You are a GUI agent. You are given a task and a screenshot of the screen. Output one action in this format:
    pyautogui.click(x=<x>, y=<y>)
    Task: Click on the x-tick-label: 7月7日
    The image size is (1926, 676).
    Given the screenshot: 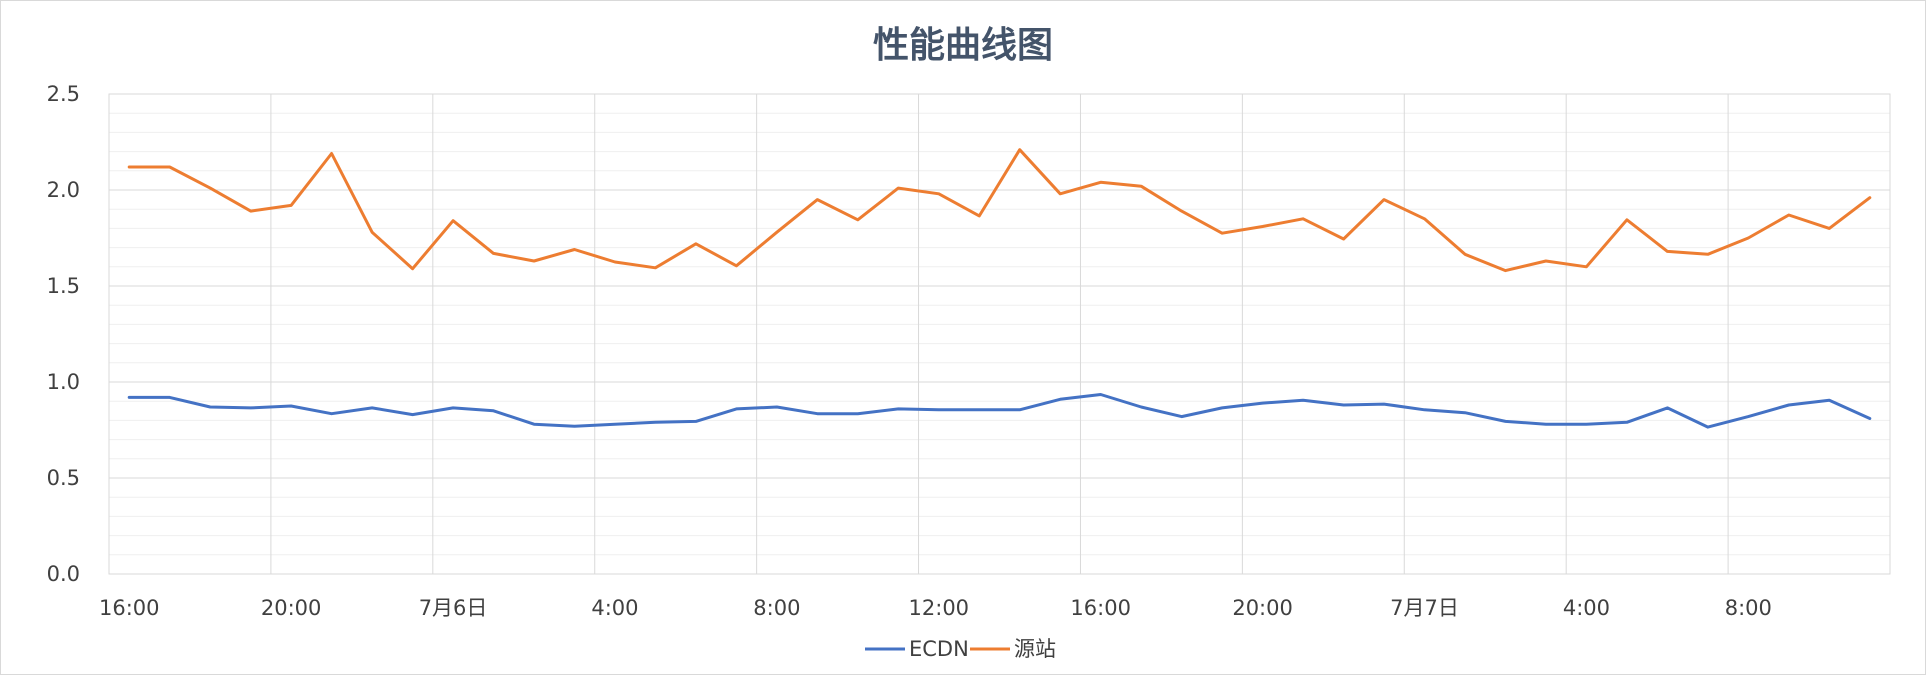 What is the action you would take?
    pyautogui.click(x=1424, y=608)
    